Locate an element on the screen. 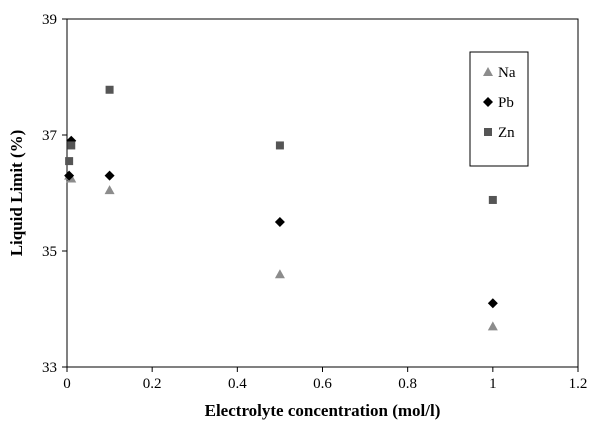 This screenshot has height=426, width=591. legend-marker-zn is located at coordinates (488, 132).